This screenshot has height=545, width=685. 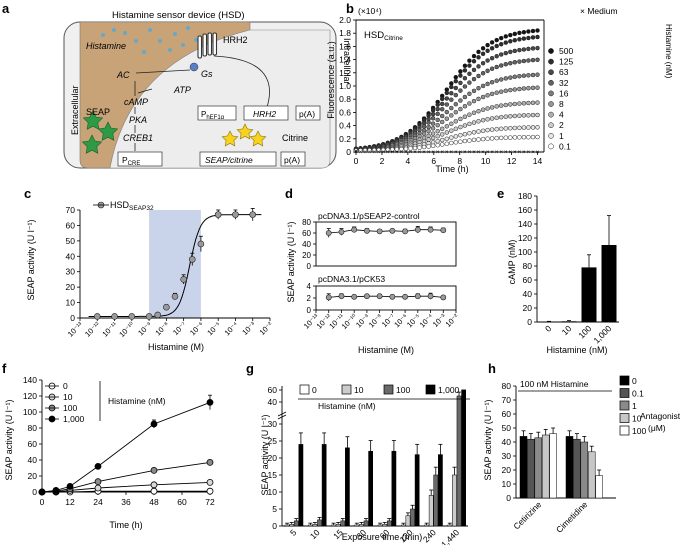 I want to click on gs-protein-icon, so click(x=194, y=67).